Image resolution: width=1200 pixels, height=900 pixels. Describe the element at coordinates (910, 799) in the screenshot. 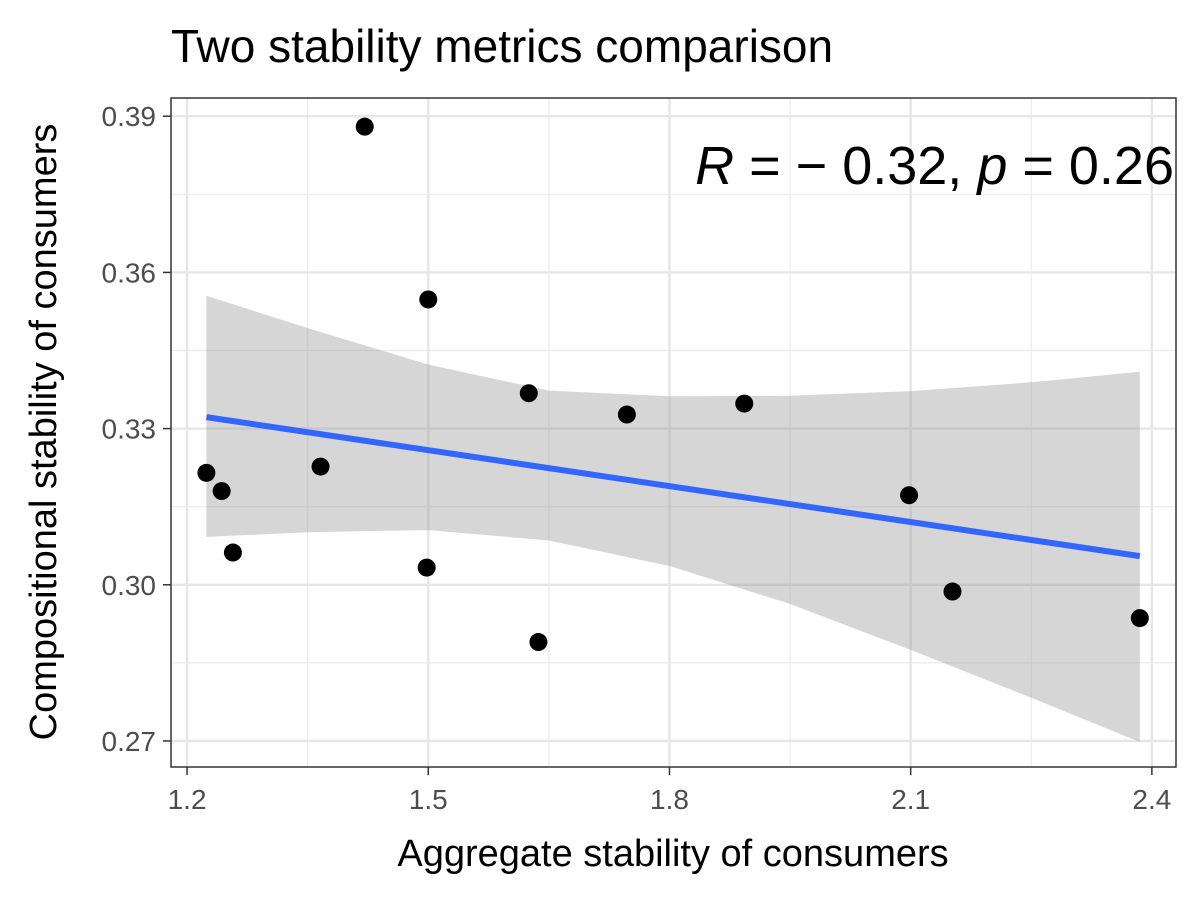

I see `x-tick-label: 2.1` at that location.